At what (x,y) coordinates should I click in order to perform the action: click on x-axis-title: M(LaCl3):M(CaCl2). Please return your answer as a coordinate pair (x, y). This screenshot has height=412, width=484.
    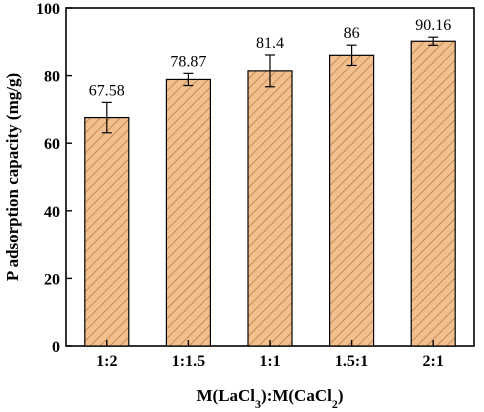
    Looking at the image, I should click on (269, 398).